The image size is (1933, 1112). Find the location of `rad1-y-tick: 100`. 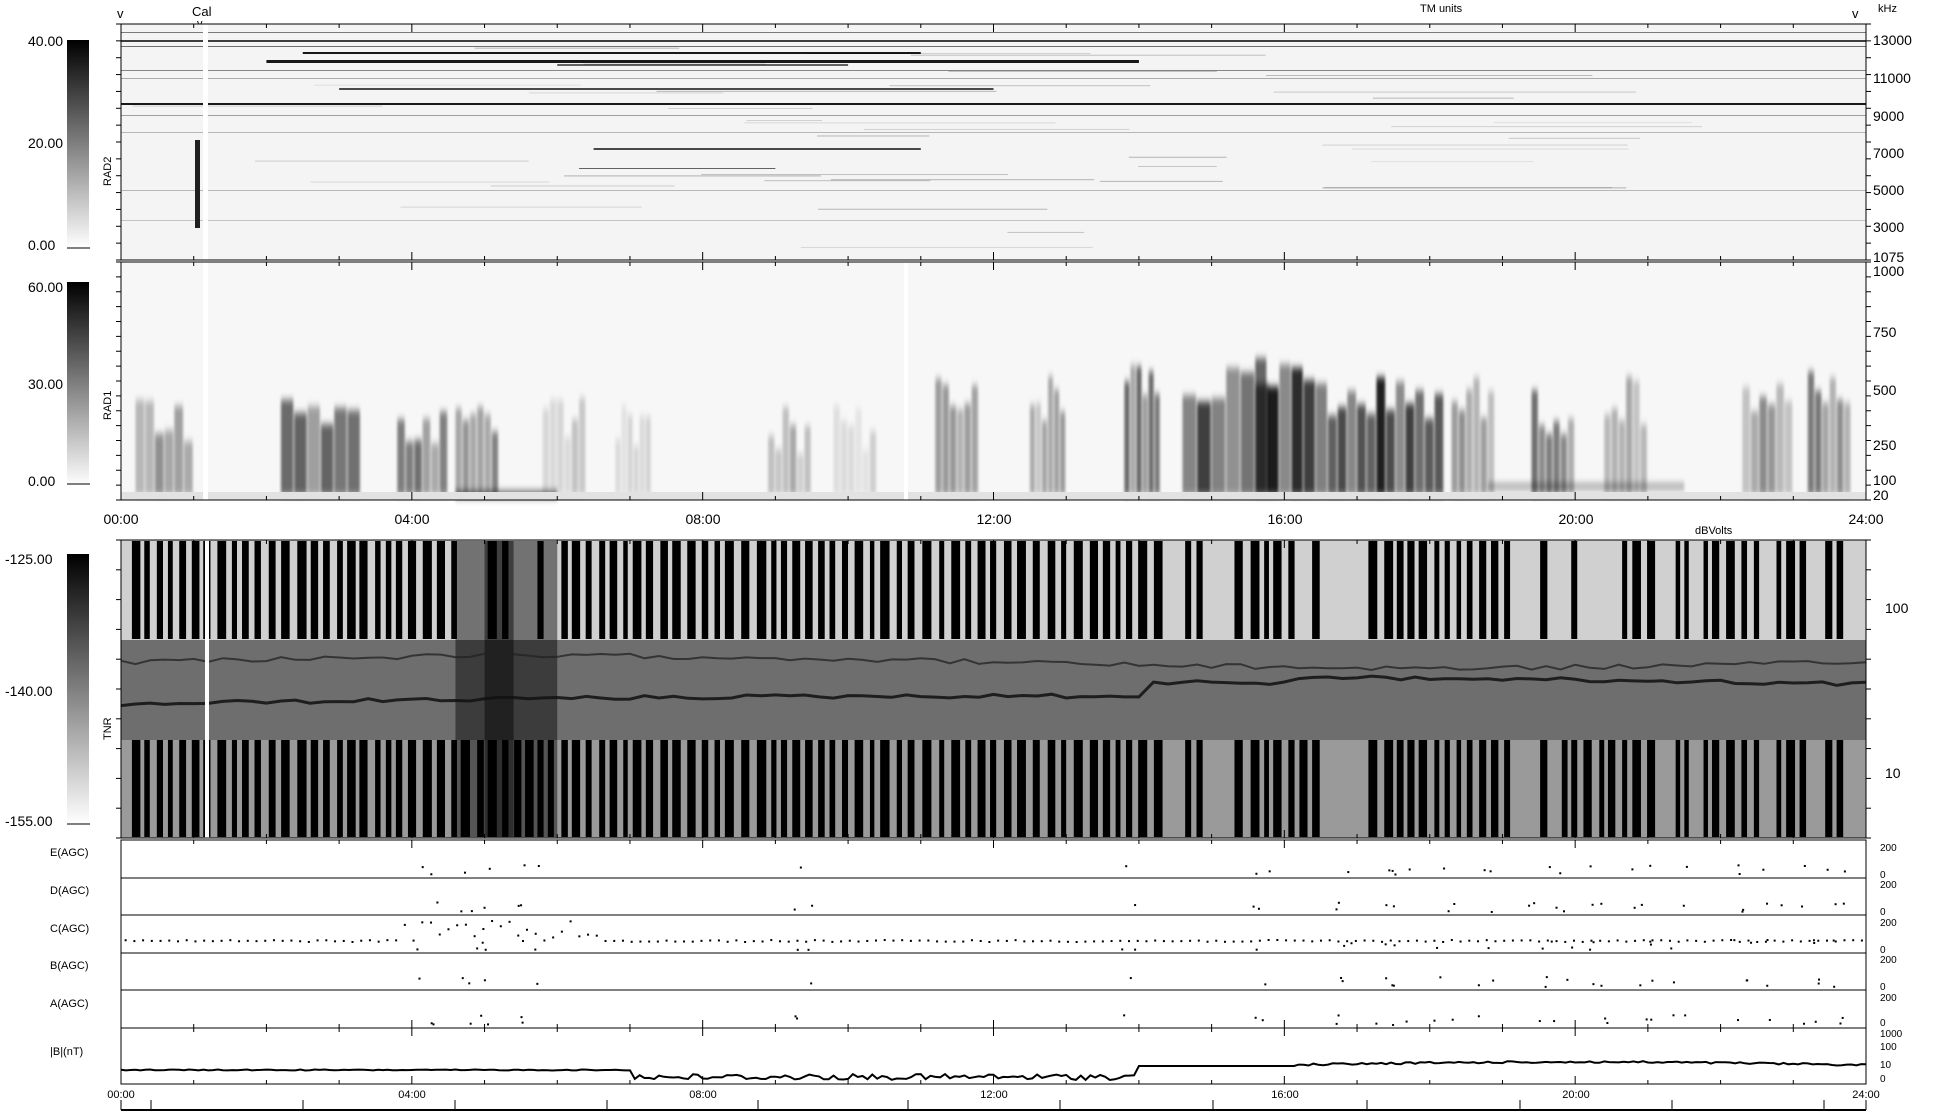

rad1-y-tick: 100 is located at coordinates (1885, 480).